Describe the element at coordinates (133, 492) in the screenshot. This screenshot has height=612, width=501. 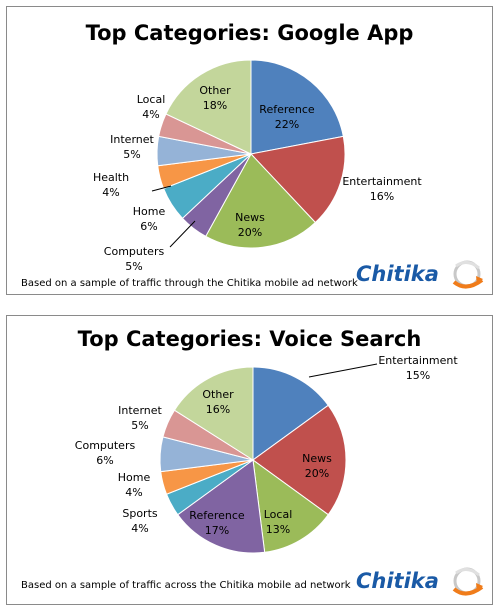
I see `slice-value-home: 4%` at that location.